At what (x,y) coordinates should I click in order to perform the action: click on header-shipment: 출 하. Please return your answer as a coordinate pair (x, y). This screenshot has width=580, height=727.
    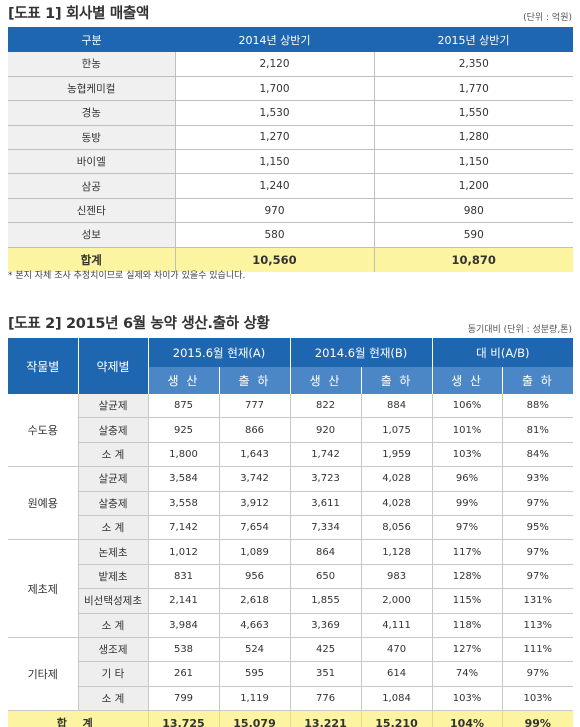
    Looking at the image, I should click on (537, 380).